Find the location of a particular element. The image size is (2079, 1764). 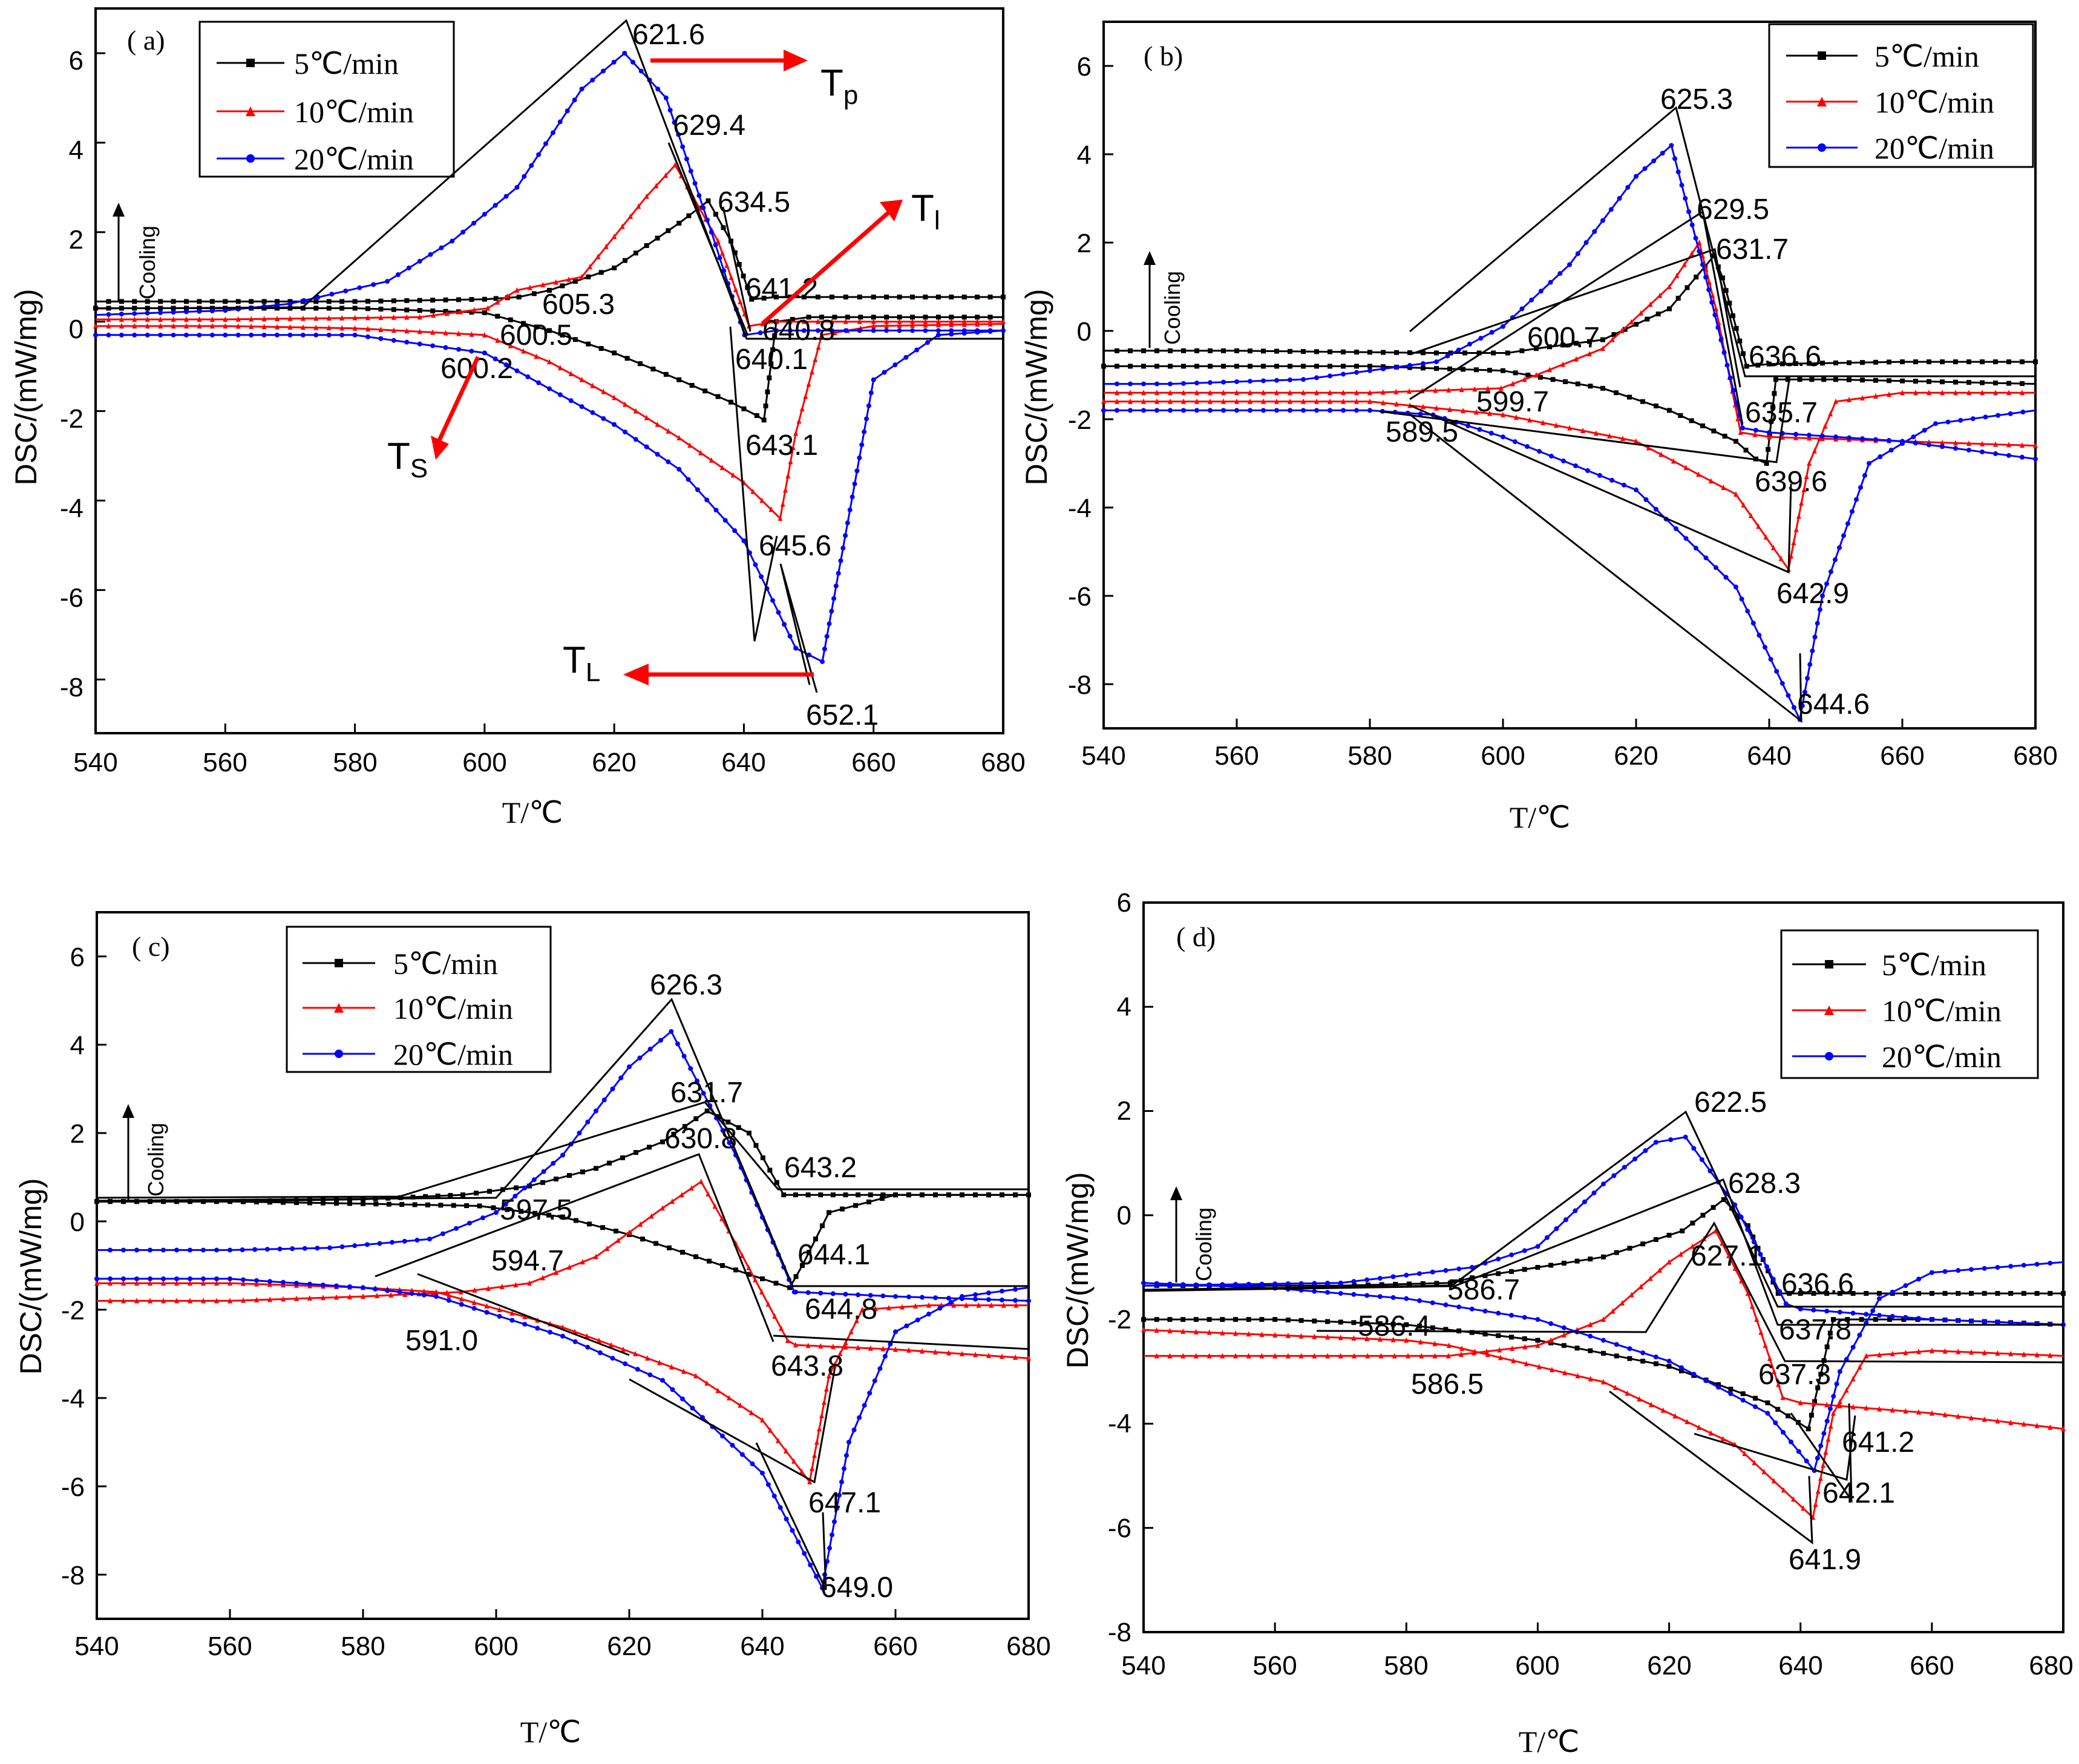

annotation: 643.2 is located at coordinates (820, 1168).